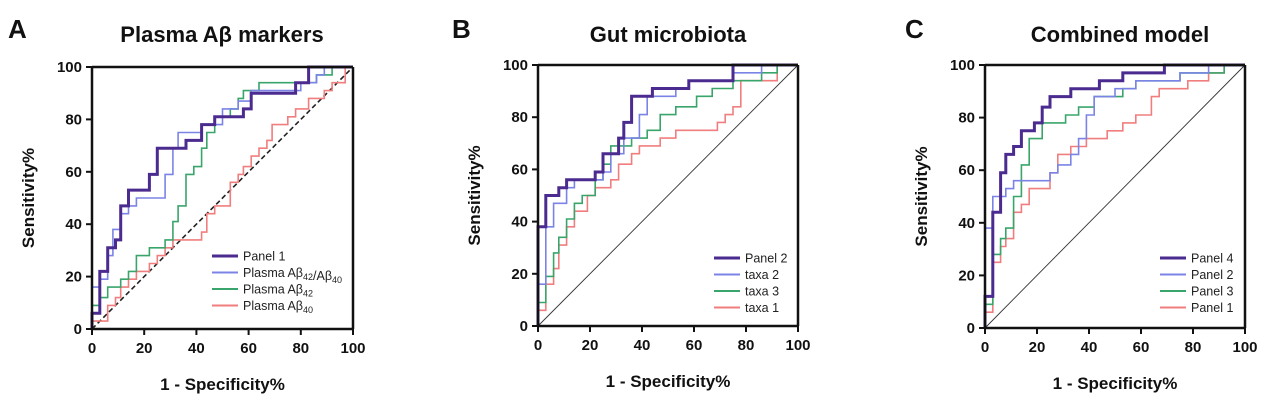 This screenshot has width=1269, height=402. Describe the element at coordinates (461, 29) in the screenshot. I see `panel-letter: B` at that location.